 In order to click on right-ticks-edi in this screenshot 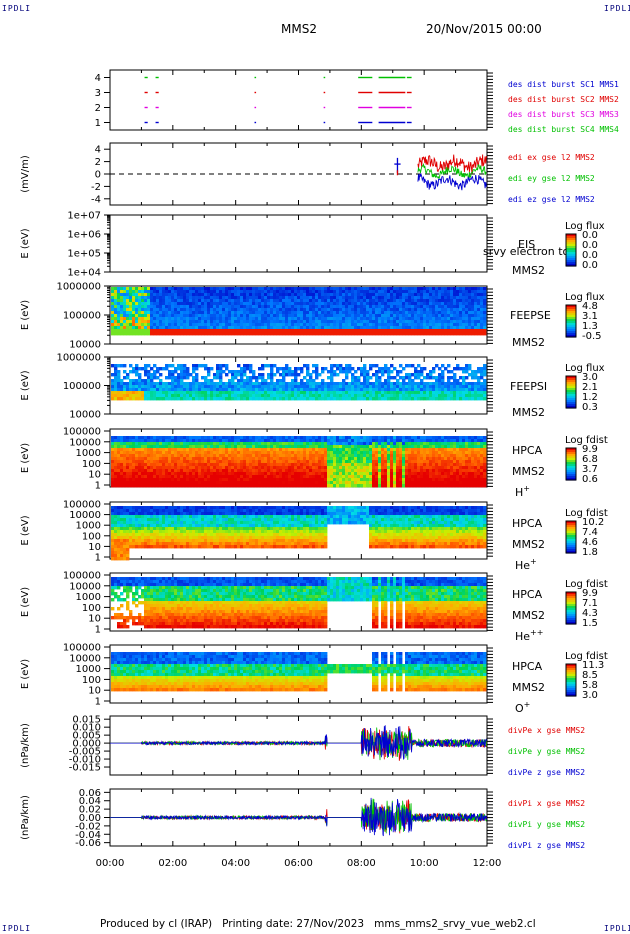, I will do `click(490, 175)`.